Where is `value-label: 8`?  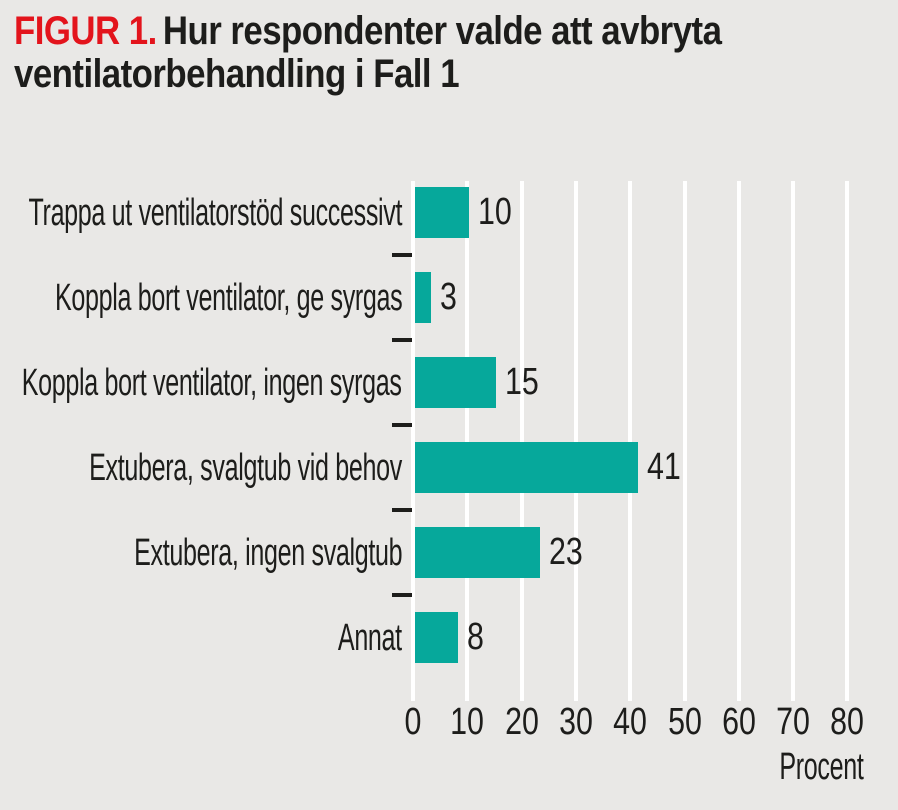
value-label: 8 is located at coordinates (476, 637).